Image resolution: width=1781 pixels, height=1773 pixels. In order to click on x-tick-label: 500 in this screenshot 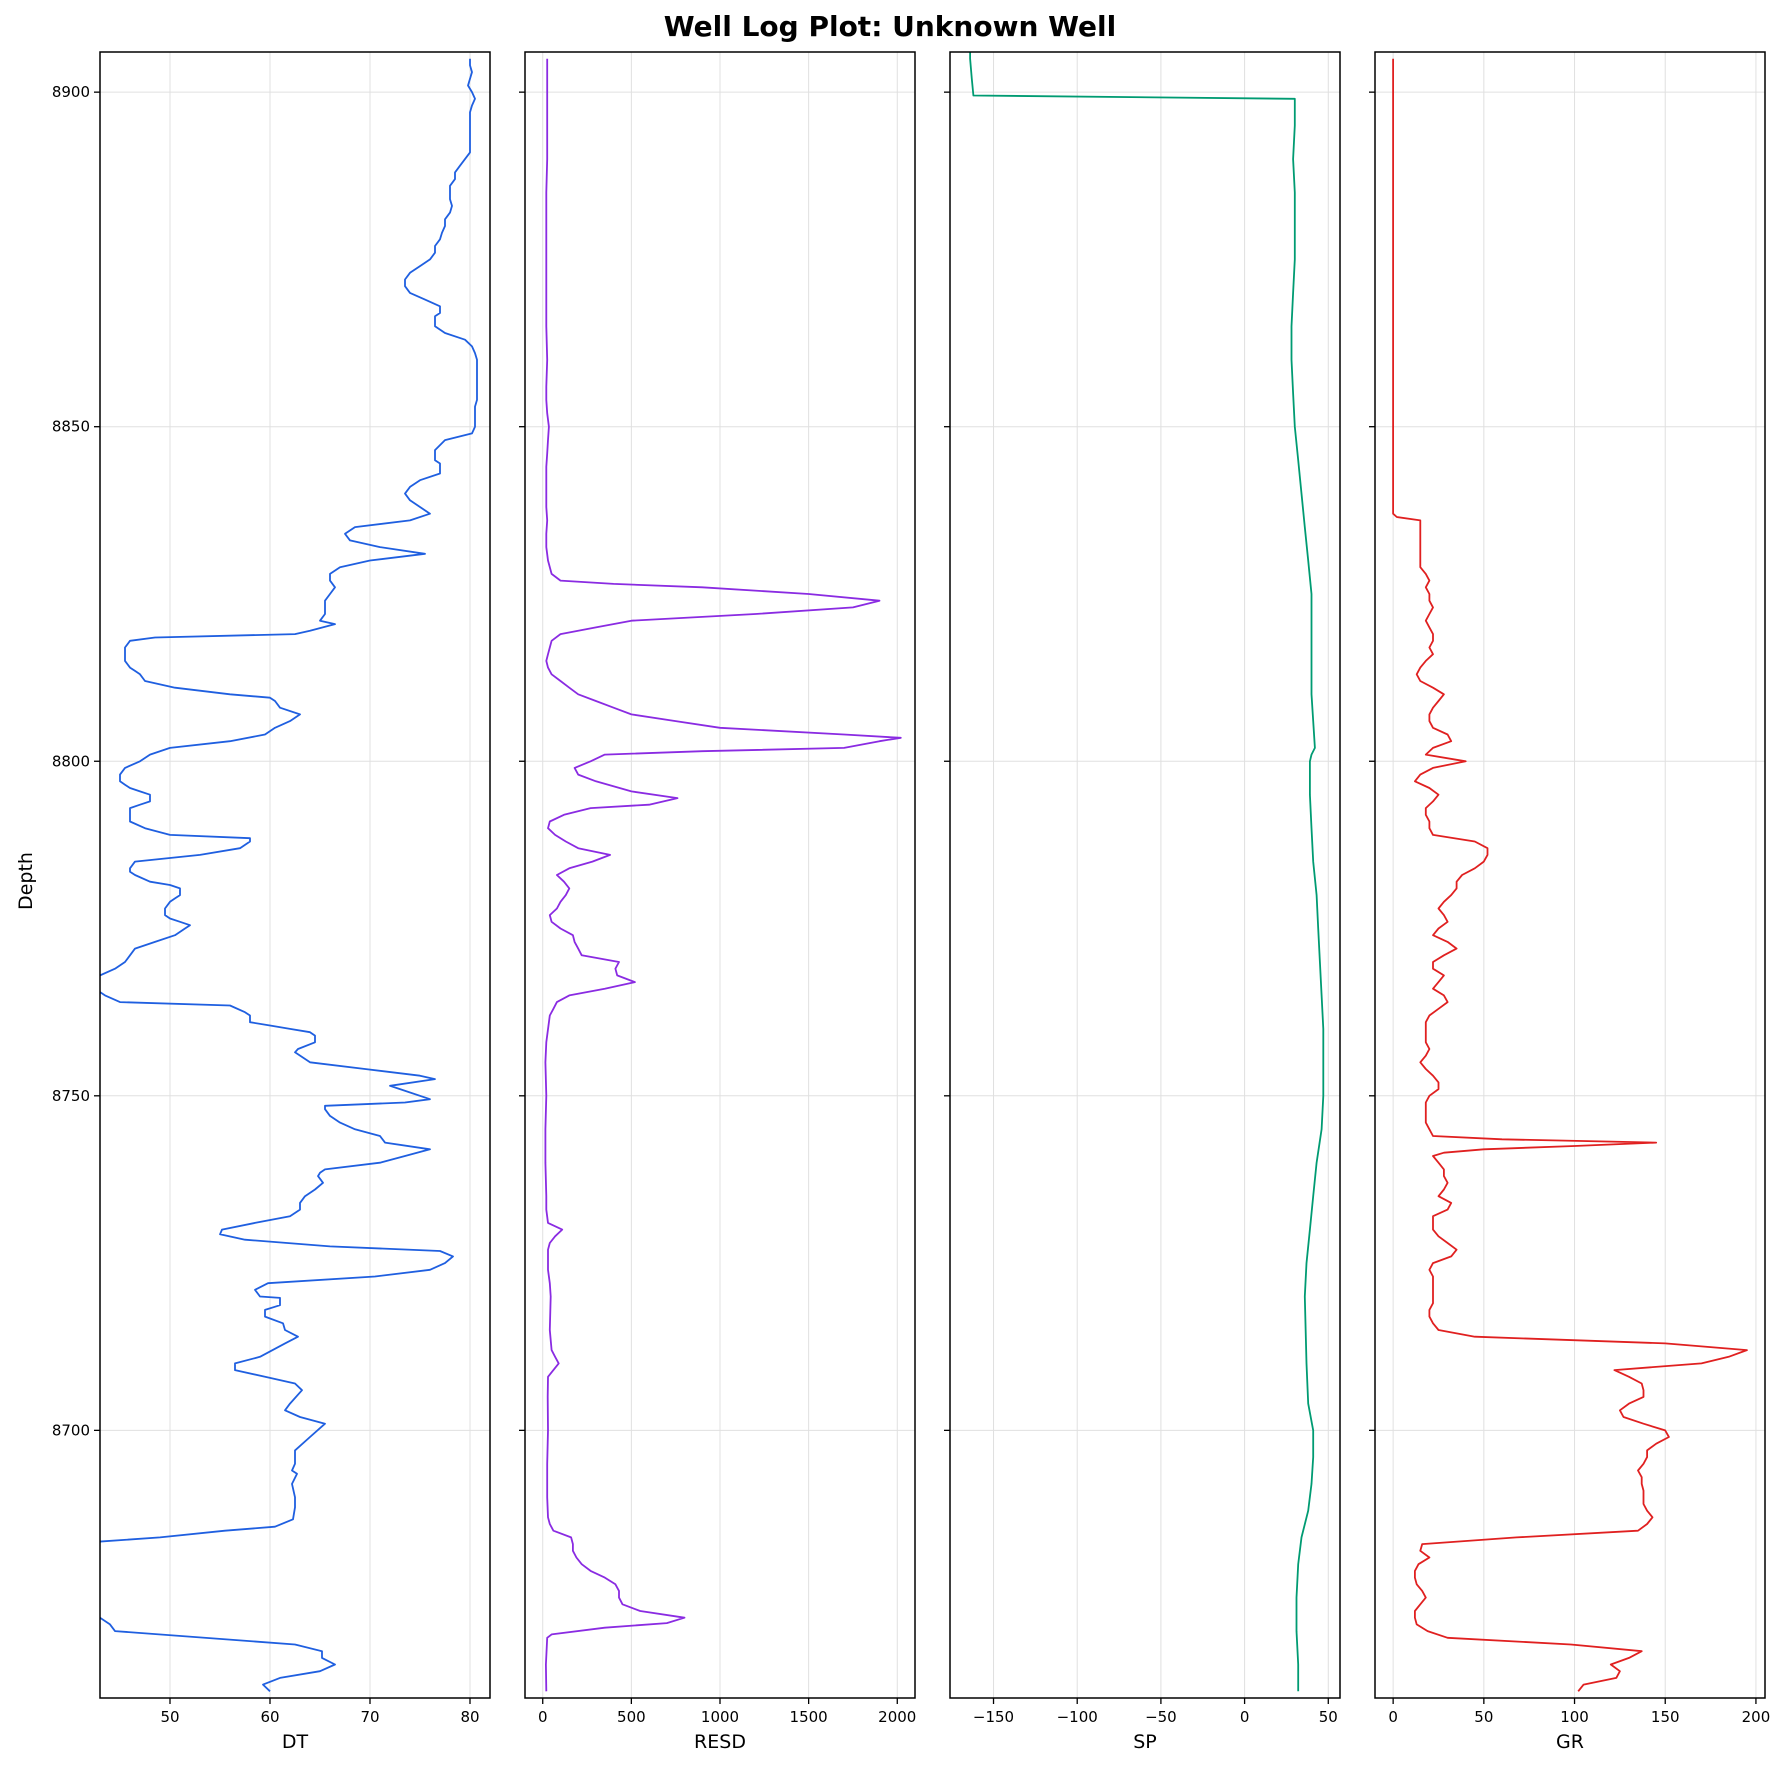, I will do `click(631, 1717)`.